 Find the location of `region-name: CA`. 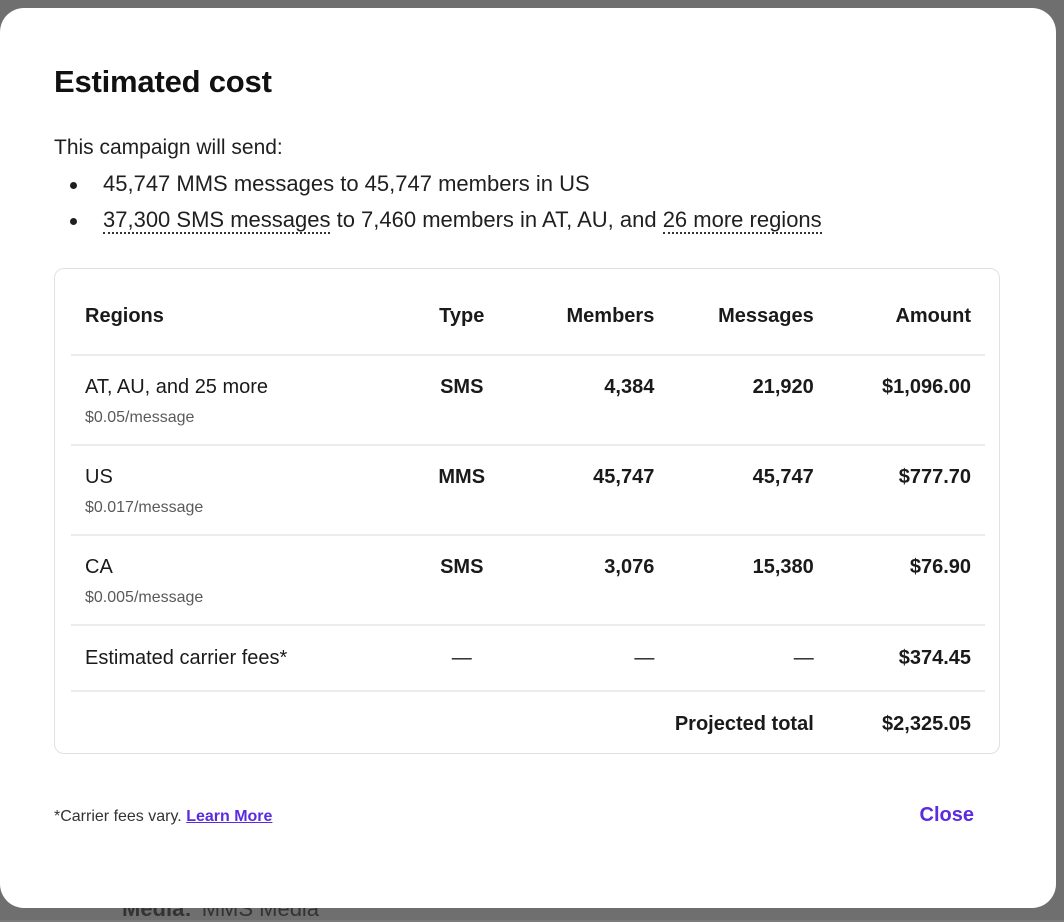

region-name: CA is located at coordinates (99, 567).